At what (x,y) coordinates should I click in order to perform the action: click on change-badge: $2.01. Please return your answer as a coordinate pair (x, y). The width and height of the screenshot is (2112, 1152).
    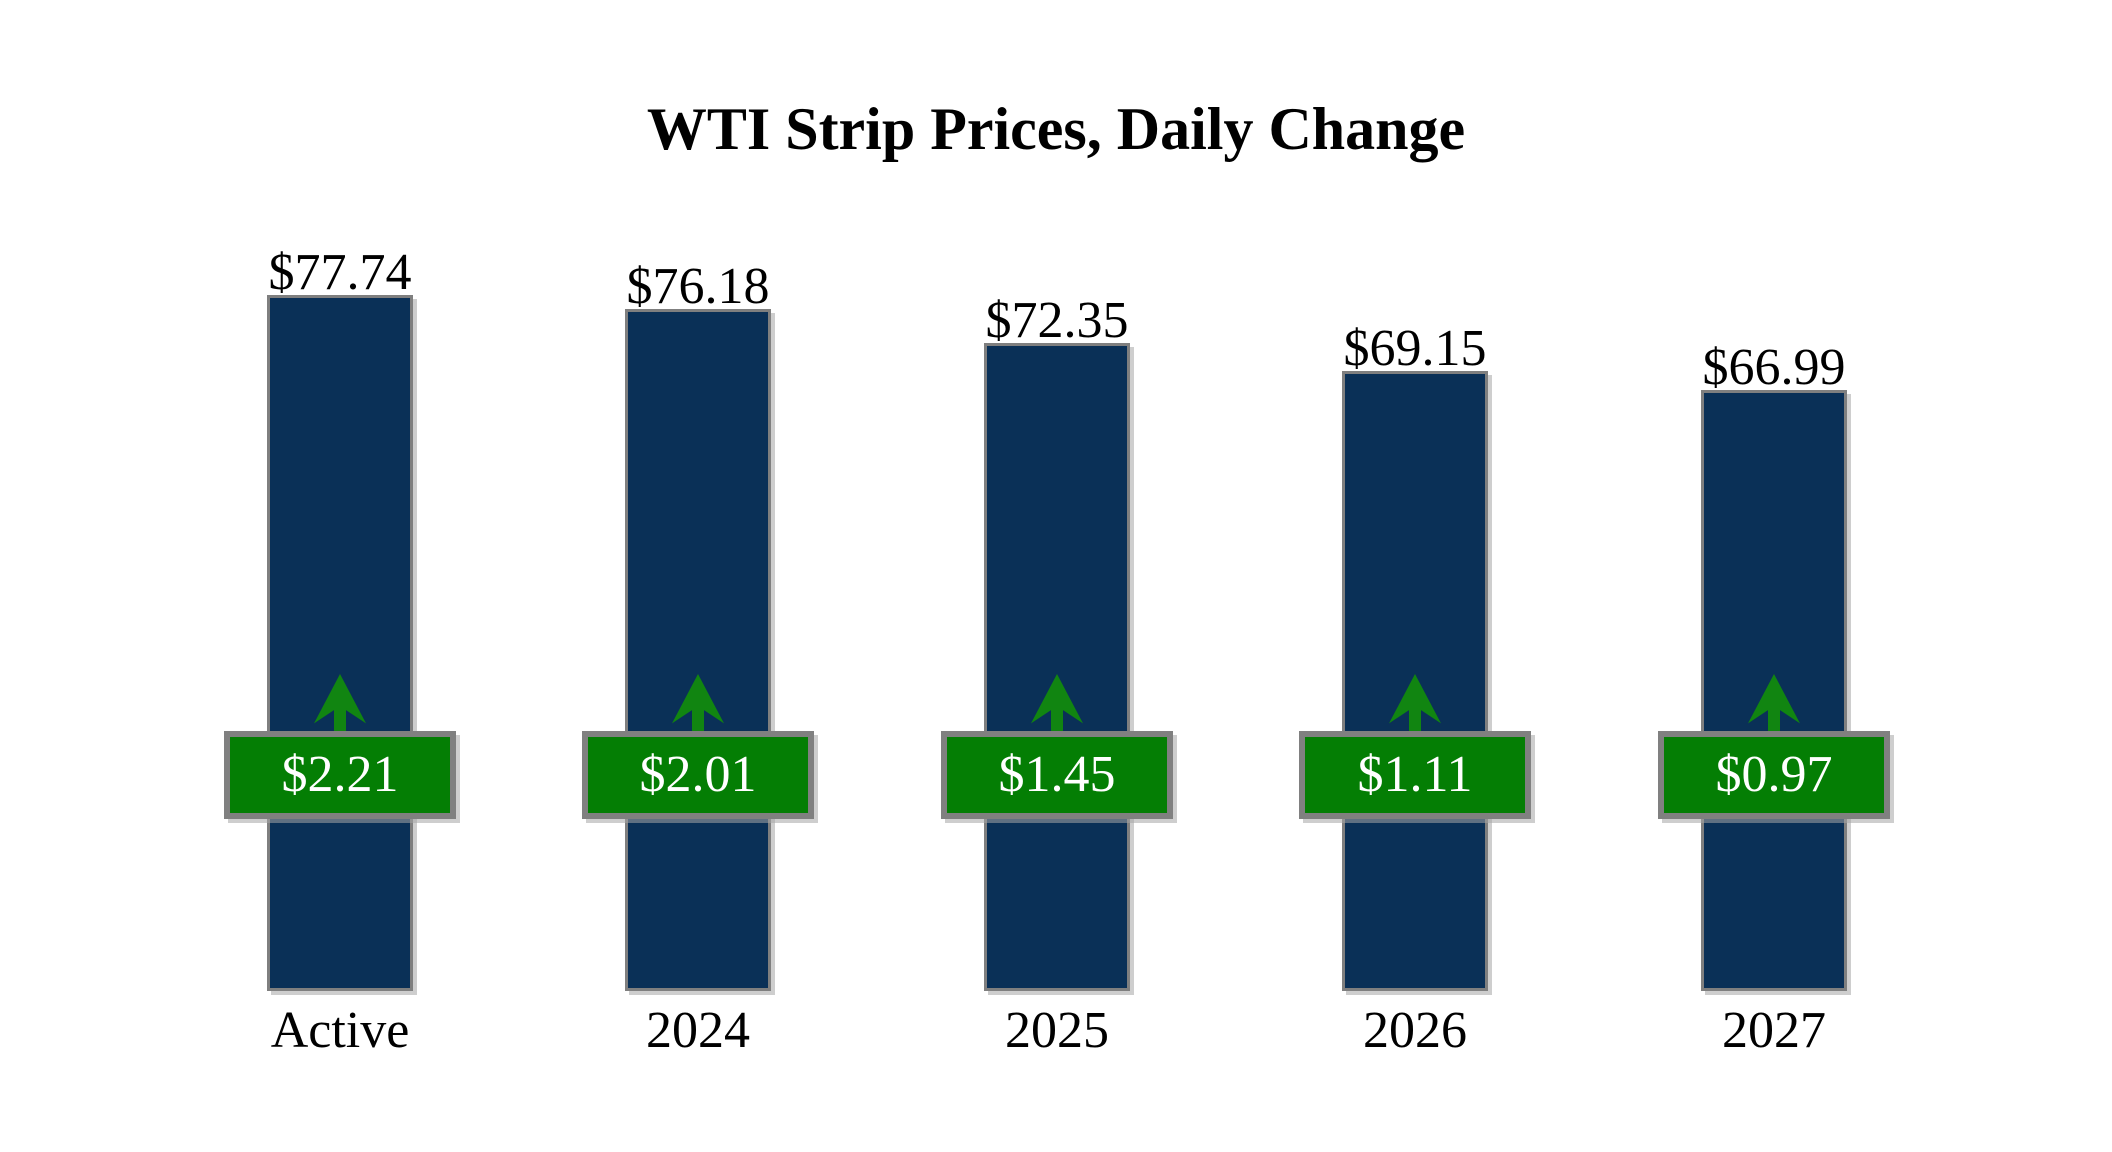
    Looking at the image, I should click on (698, 775).